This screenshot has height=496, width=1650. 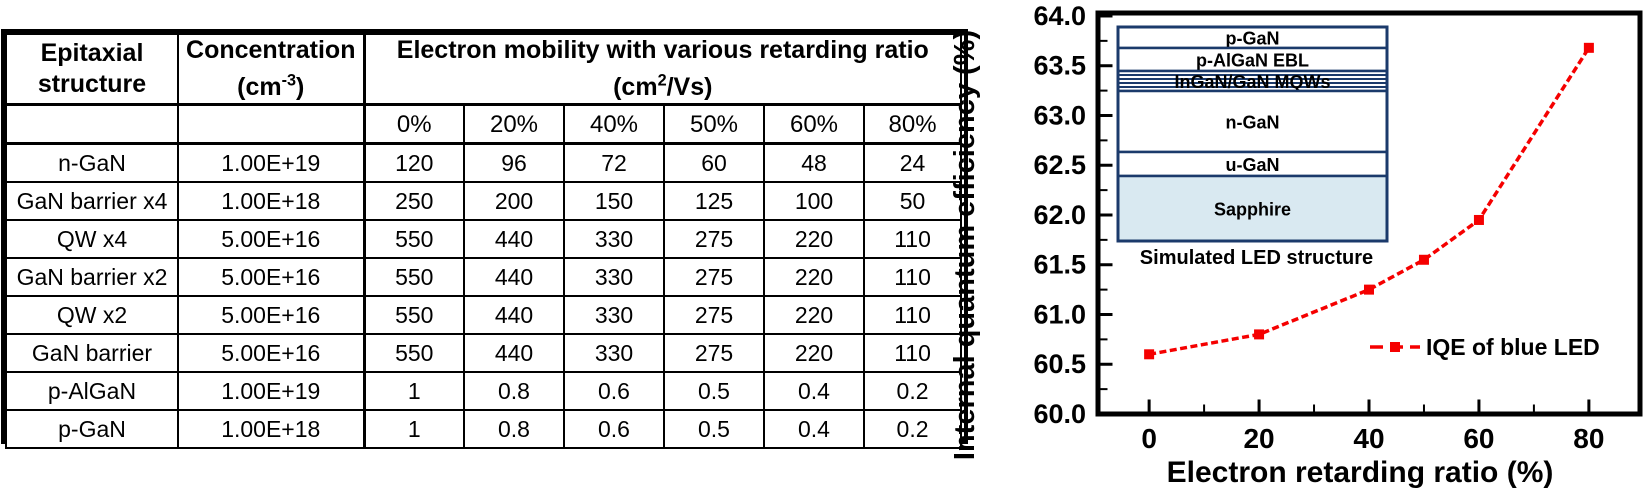 What do you see at coordinates (1395, 347) in the screenshot?
I see `legend-marker` at bounding box center [1395, 347].